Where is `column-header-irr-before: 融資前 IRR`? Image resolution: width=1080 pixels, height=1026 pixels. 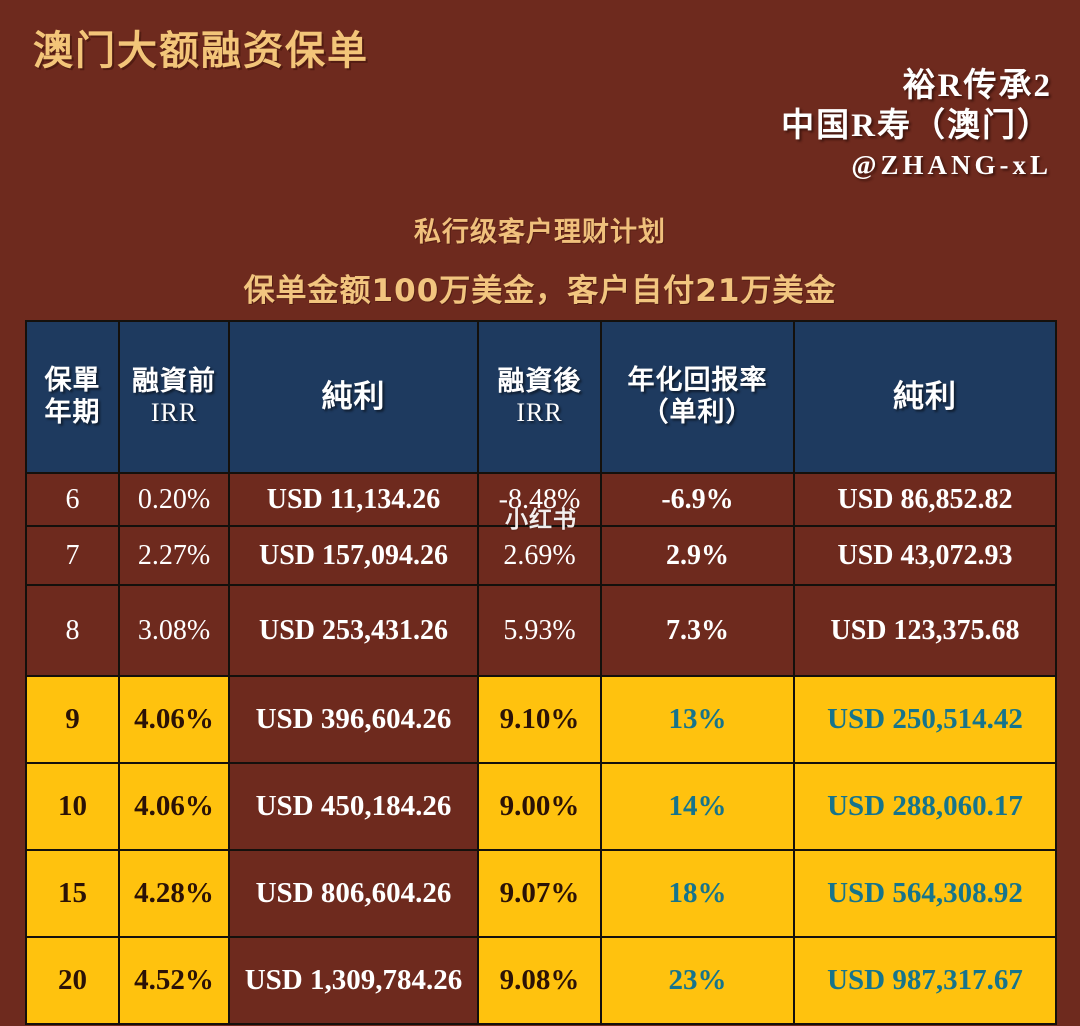 column-header-irr-before: 融資前 IRR is located at coordinates (174, 397).